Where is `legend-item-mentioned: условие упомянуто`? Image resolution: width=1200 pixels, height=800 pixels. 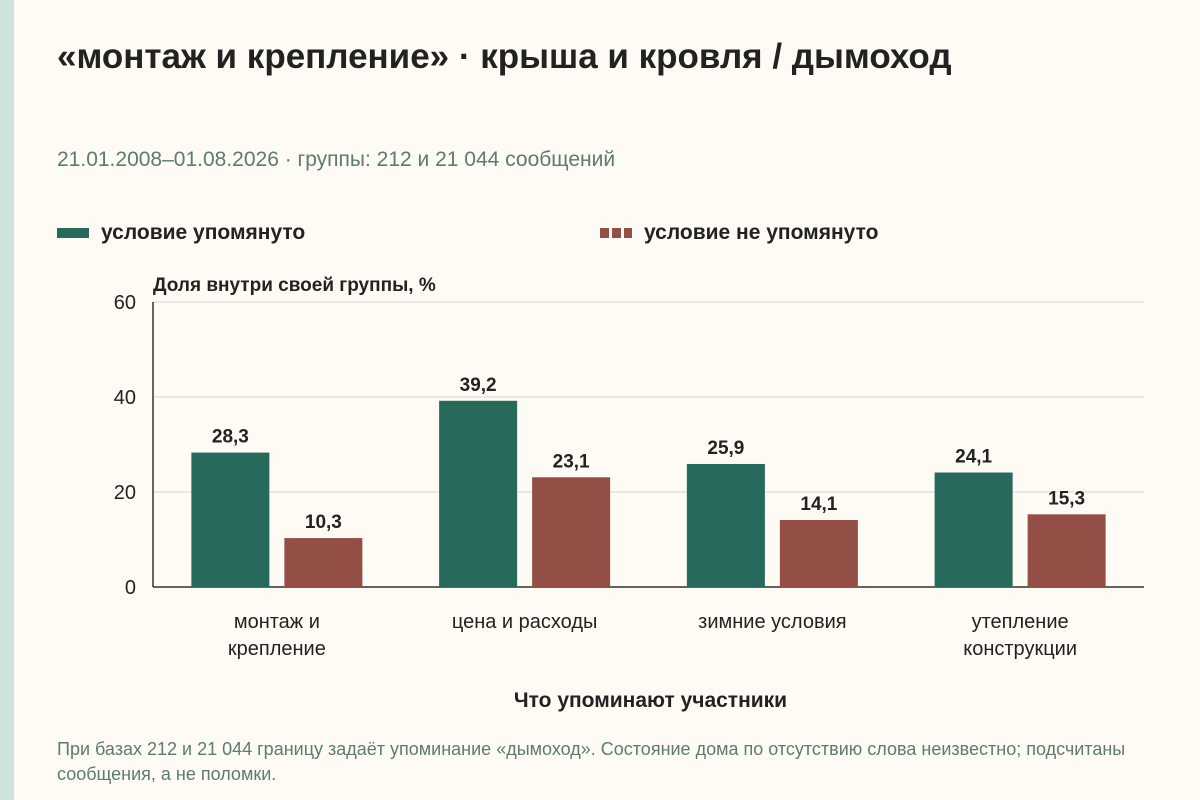
legend-item-mentioned: условие упомянуто is located at coordinates (181, 233).